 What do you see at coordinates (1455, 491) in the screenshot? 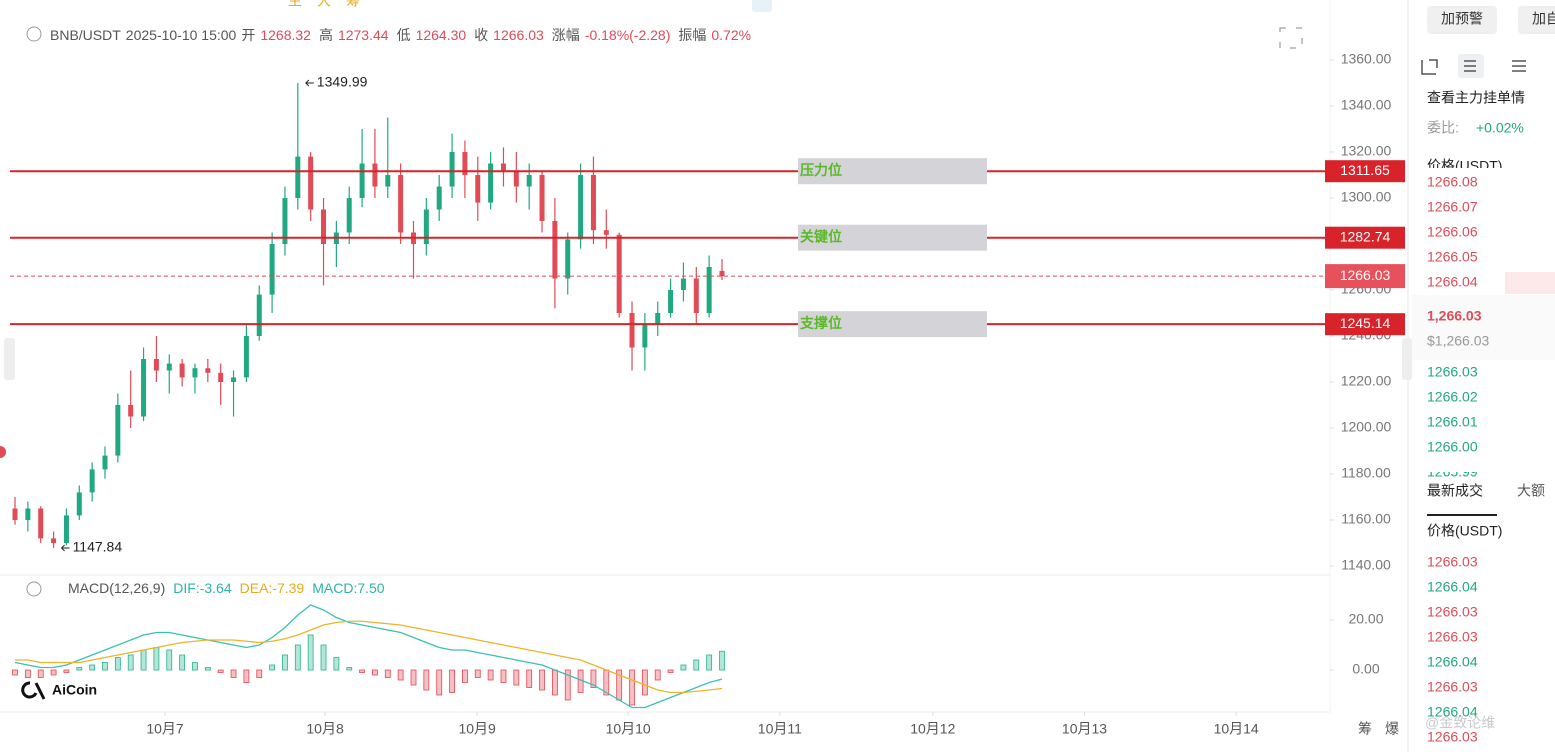
I see `trades-tab: 最新成交` at bounding box center [1455, 491].